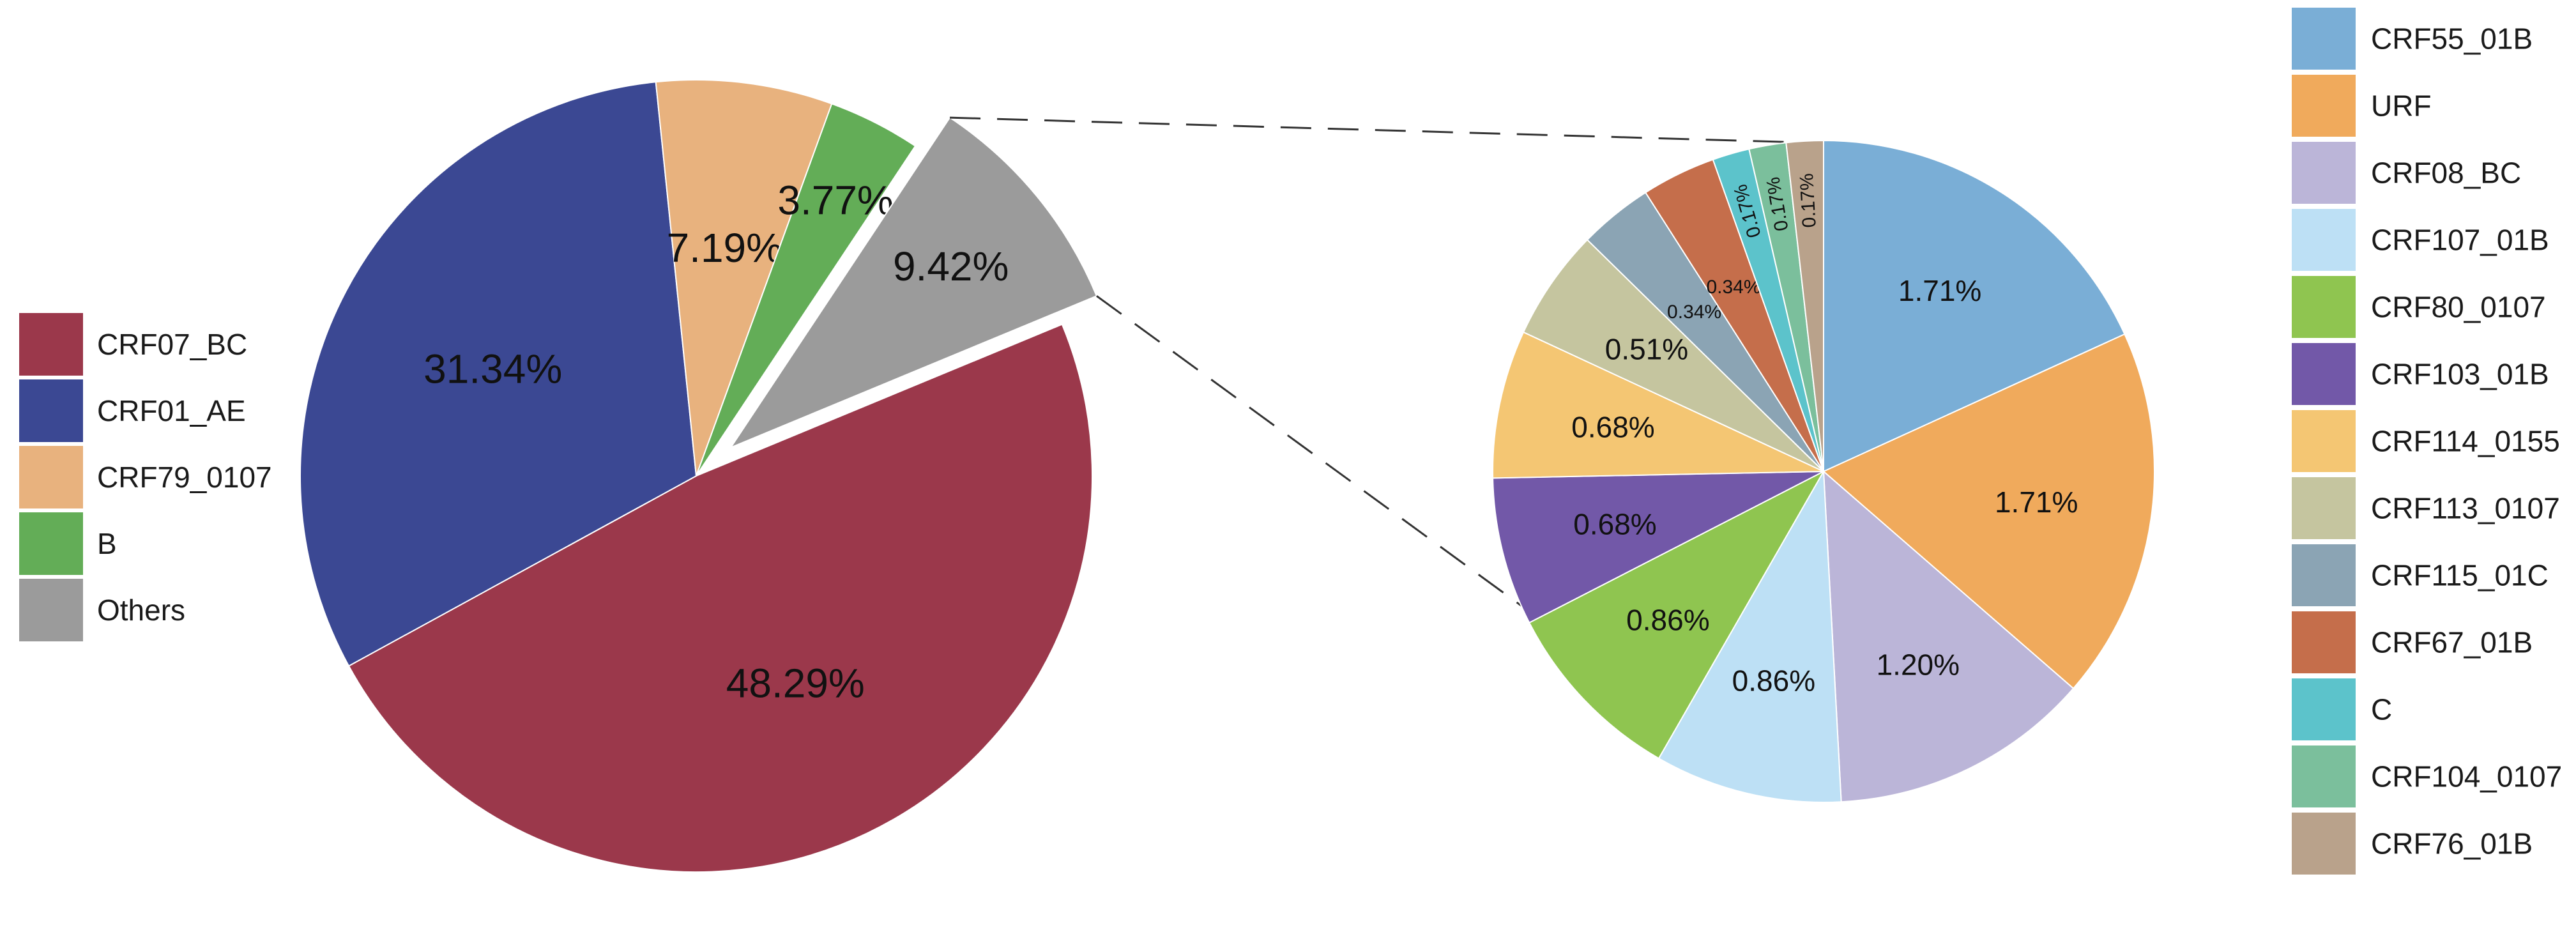  What do you see at coordinates (1646, 350) in the screenshot?
I see `sub-label-crf113-0107: 0.51%` at bounding box center [1646, 350].